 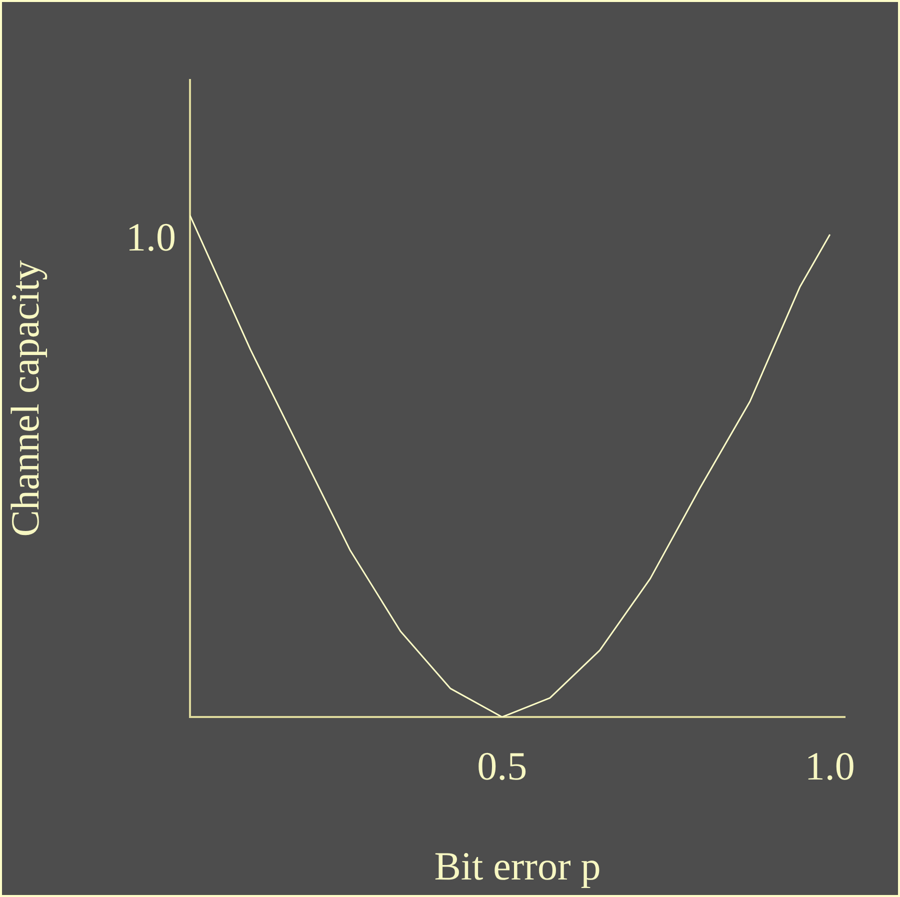 I want to click on x-axis-title: Bit error p, so click(x=517, y=866).